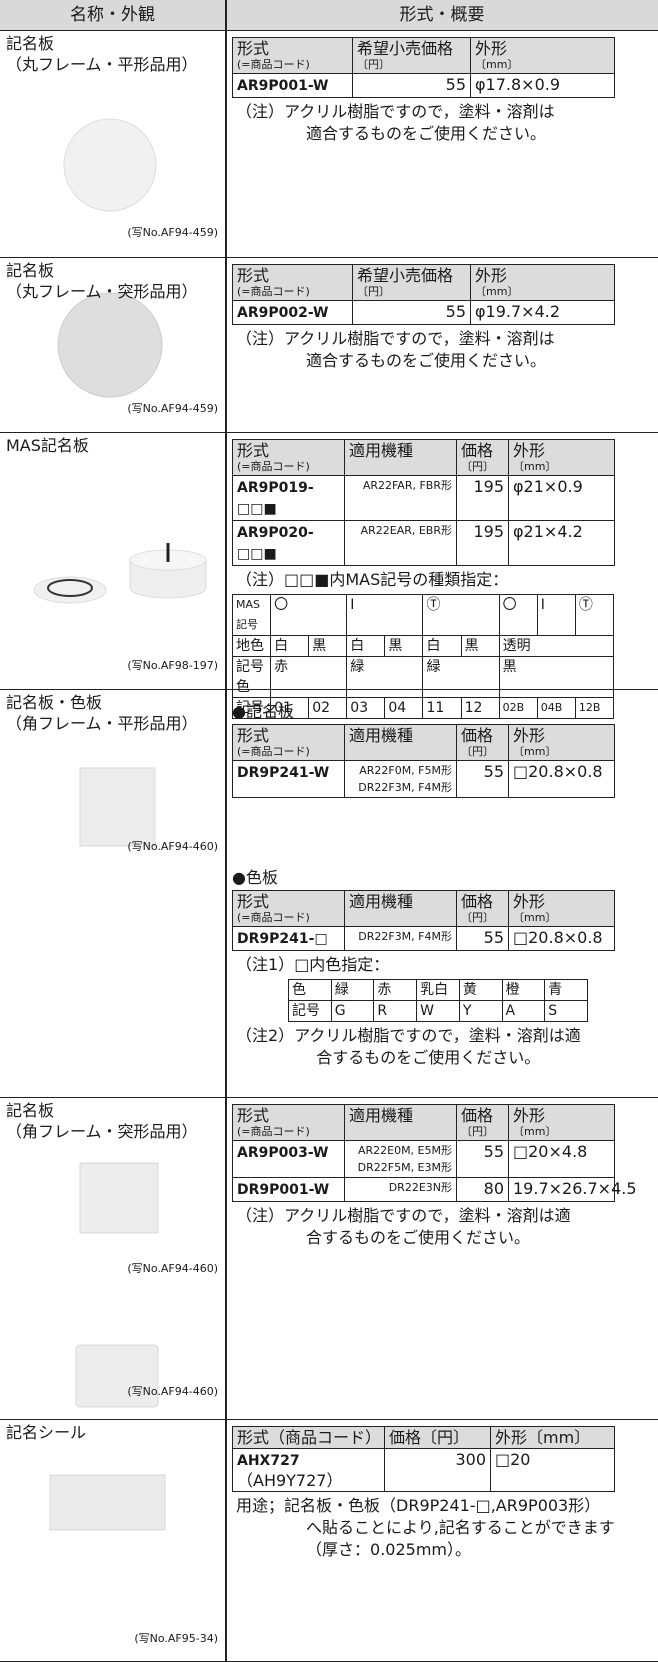  What do you see at coordinates (552, 1470) in the screenshot?
I see `data-cell: □20` at bounding box center [552, 1470].